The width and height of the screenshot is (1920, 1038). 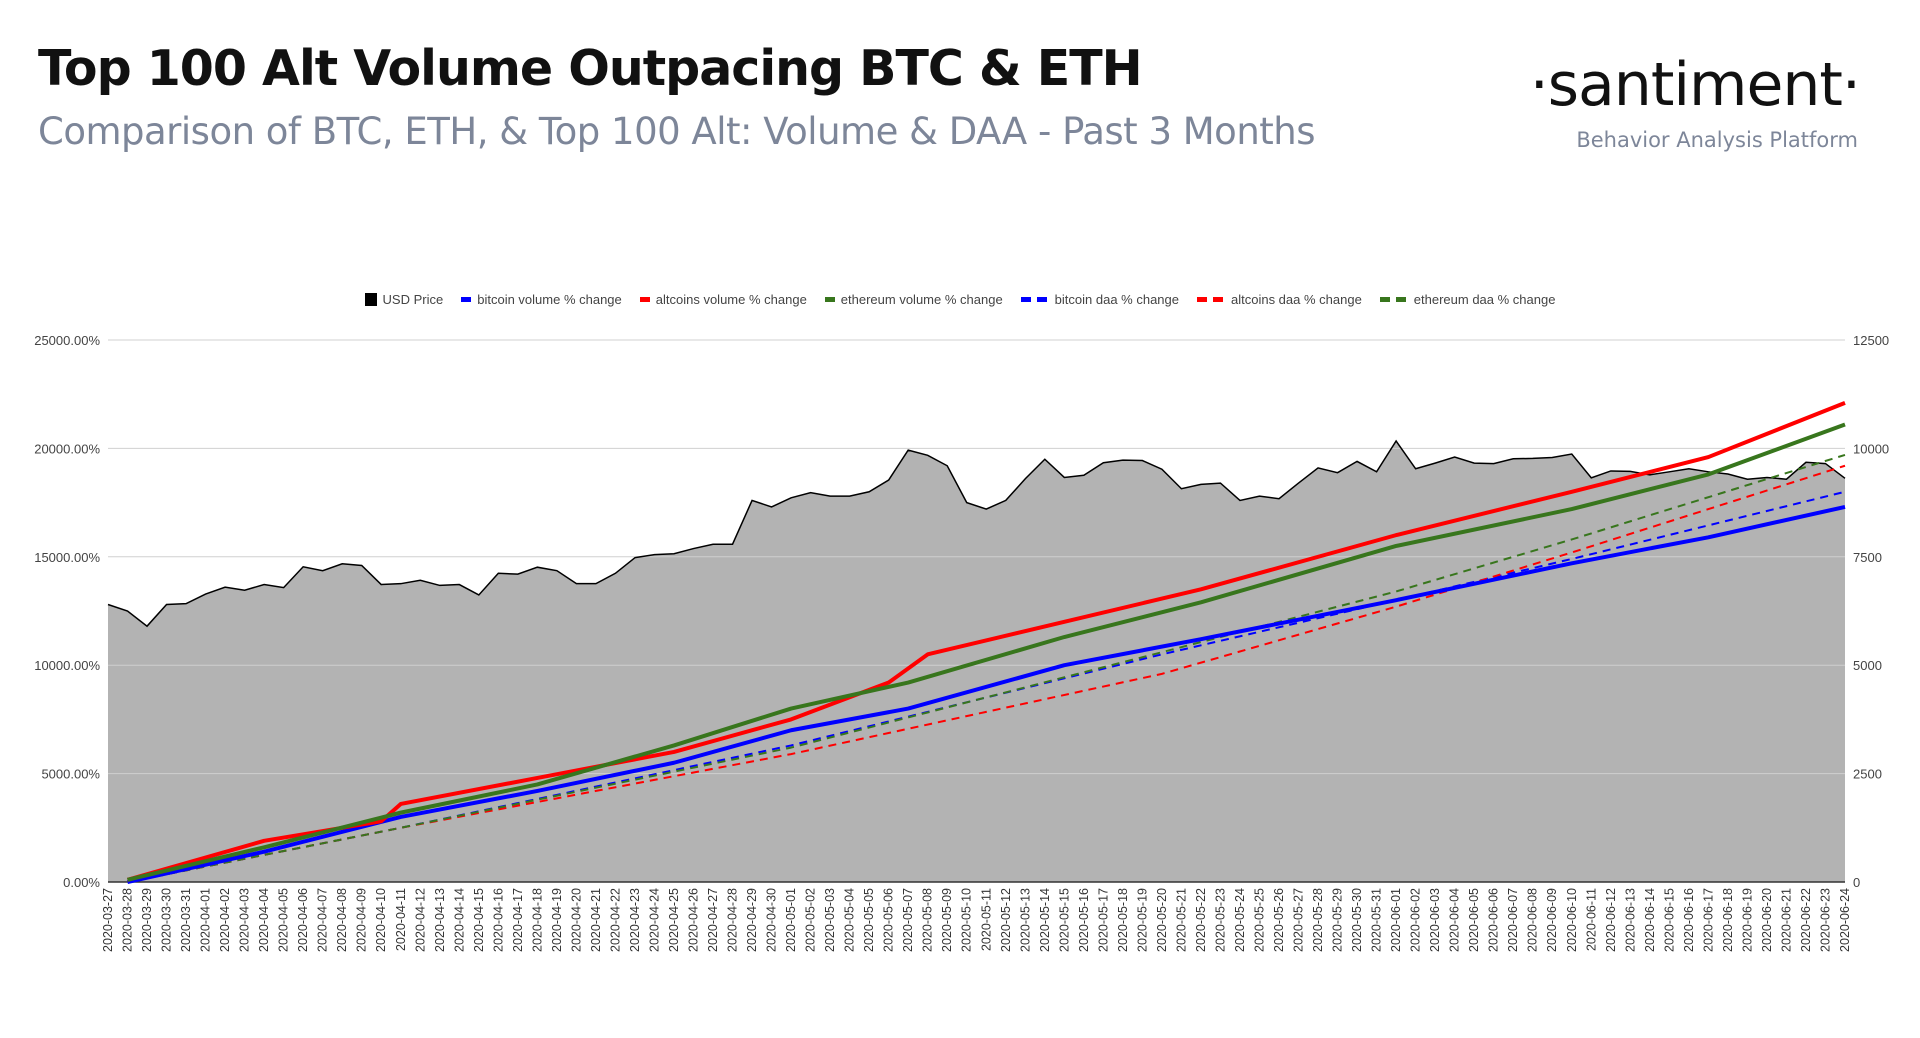 What do you see at coordinates (245, 920) in the screenshot?
I see `x-axis-tick-label: 2020-04-03` at bounding box center [245, 920].